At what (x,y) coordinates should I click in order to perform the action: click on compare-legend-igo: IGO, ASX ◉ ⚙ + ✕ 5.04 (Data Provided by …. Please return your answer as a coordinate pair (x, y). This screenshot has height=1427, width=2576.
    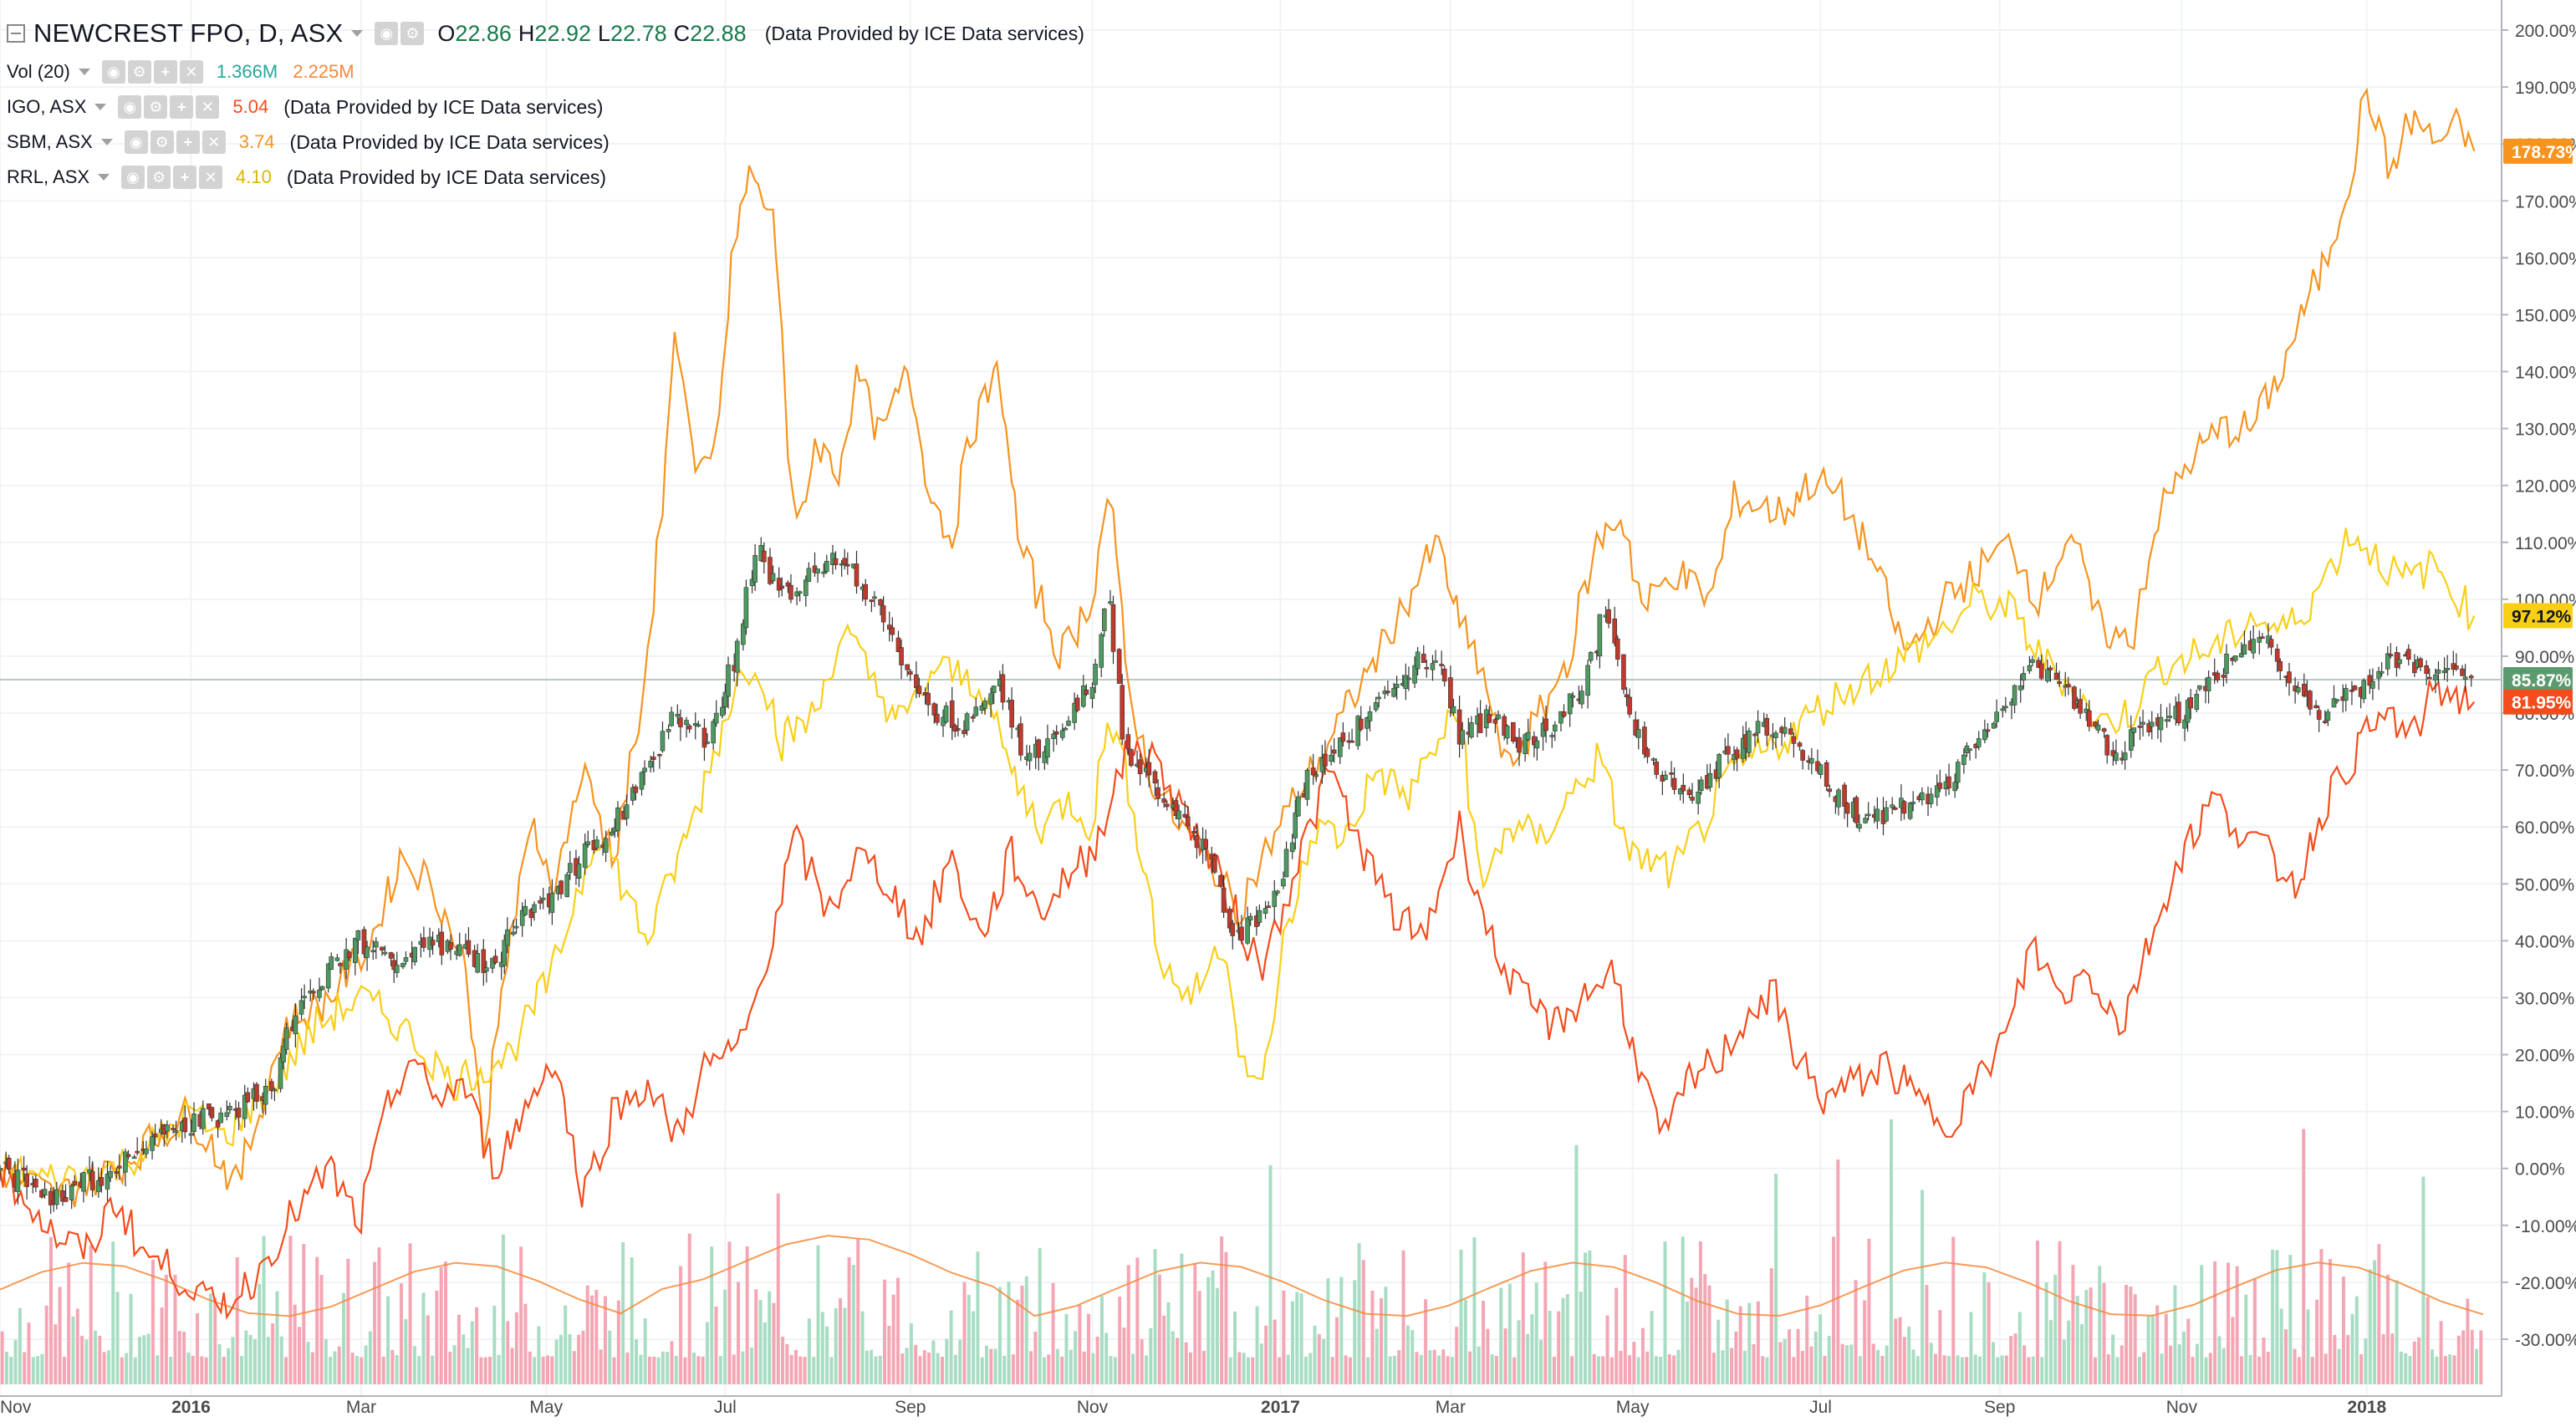
    Looking at the image, I should click on (305, 107).